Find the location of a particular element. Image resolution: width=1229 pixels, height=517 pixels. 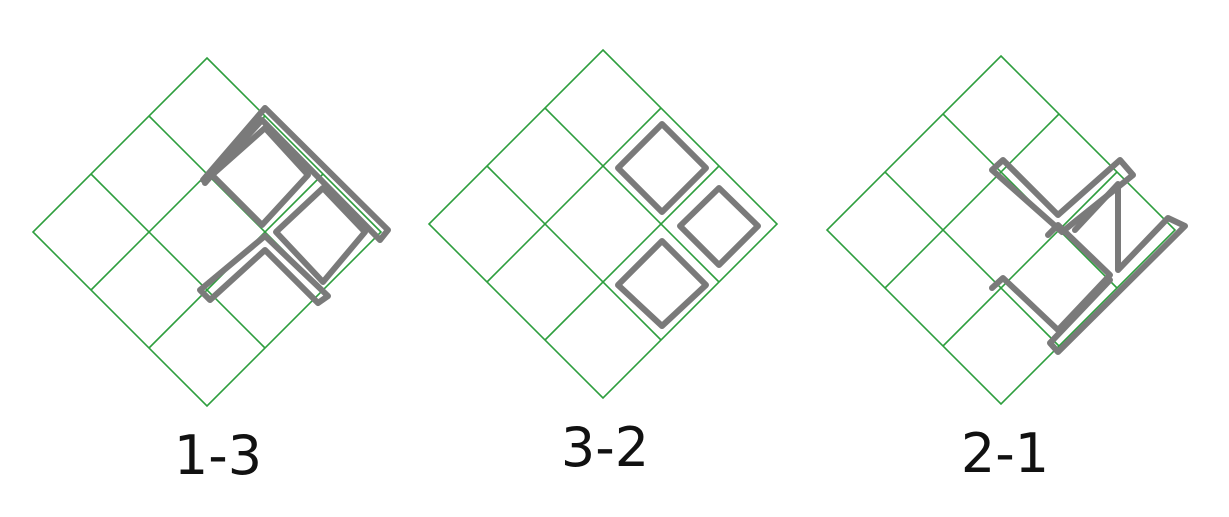

panel-3-marks is located at coordinates (1088, 256).